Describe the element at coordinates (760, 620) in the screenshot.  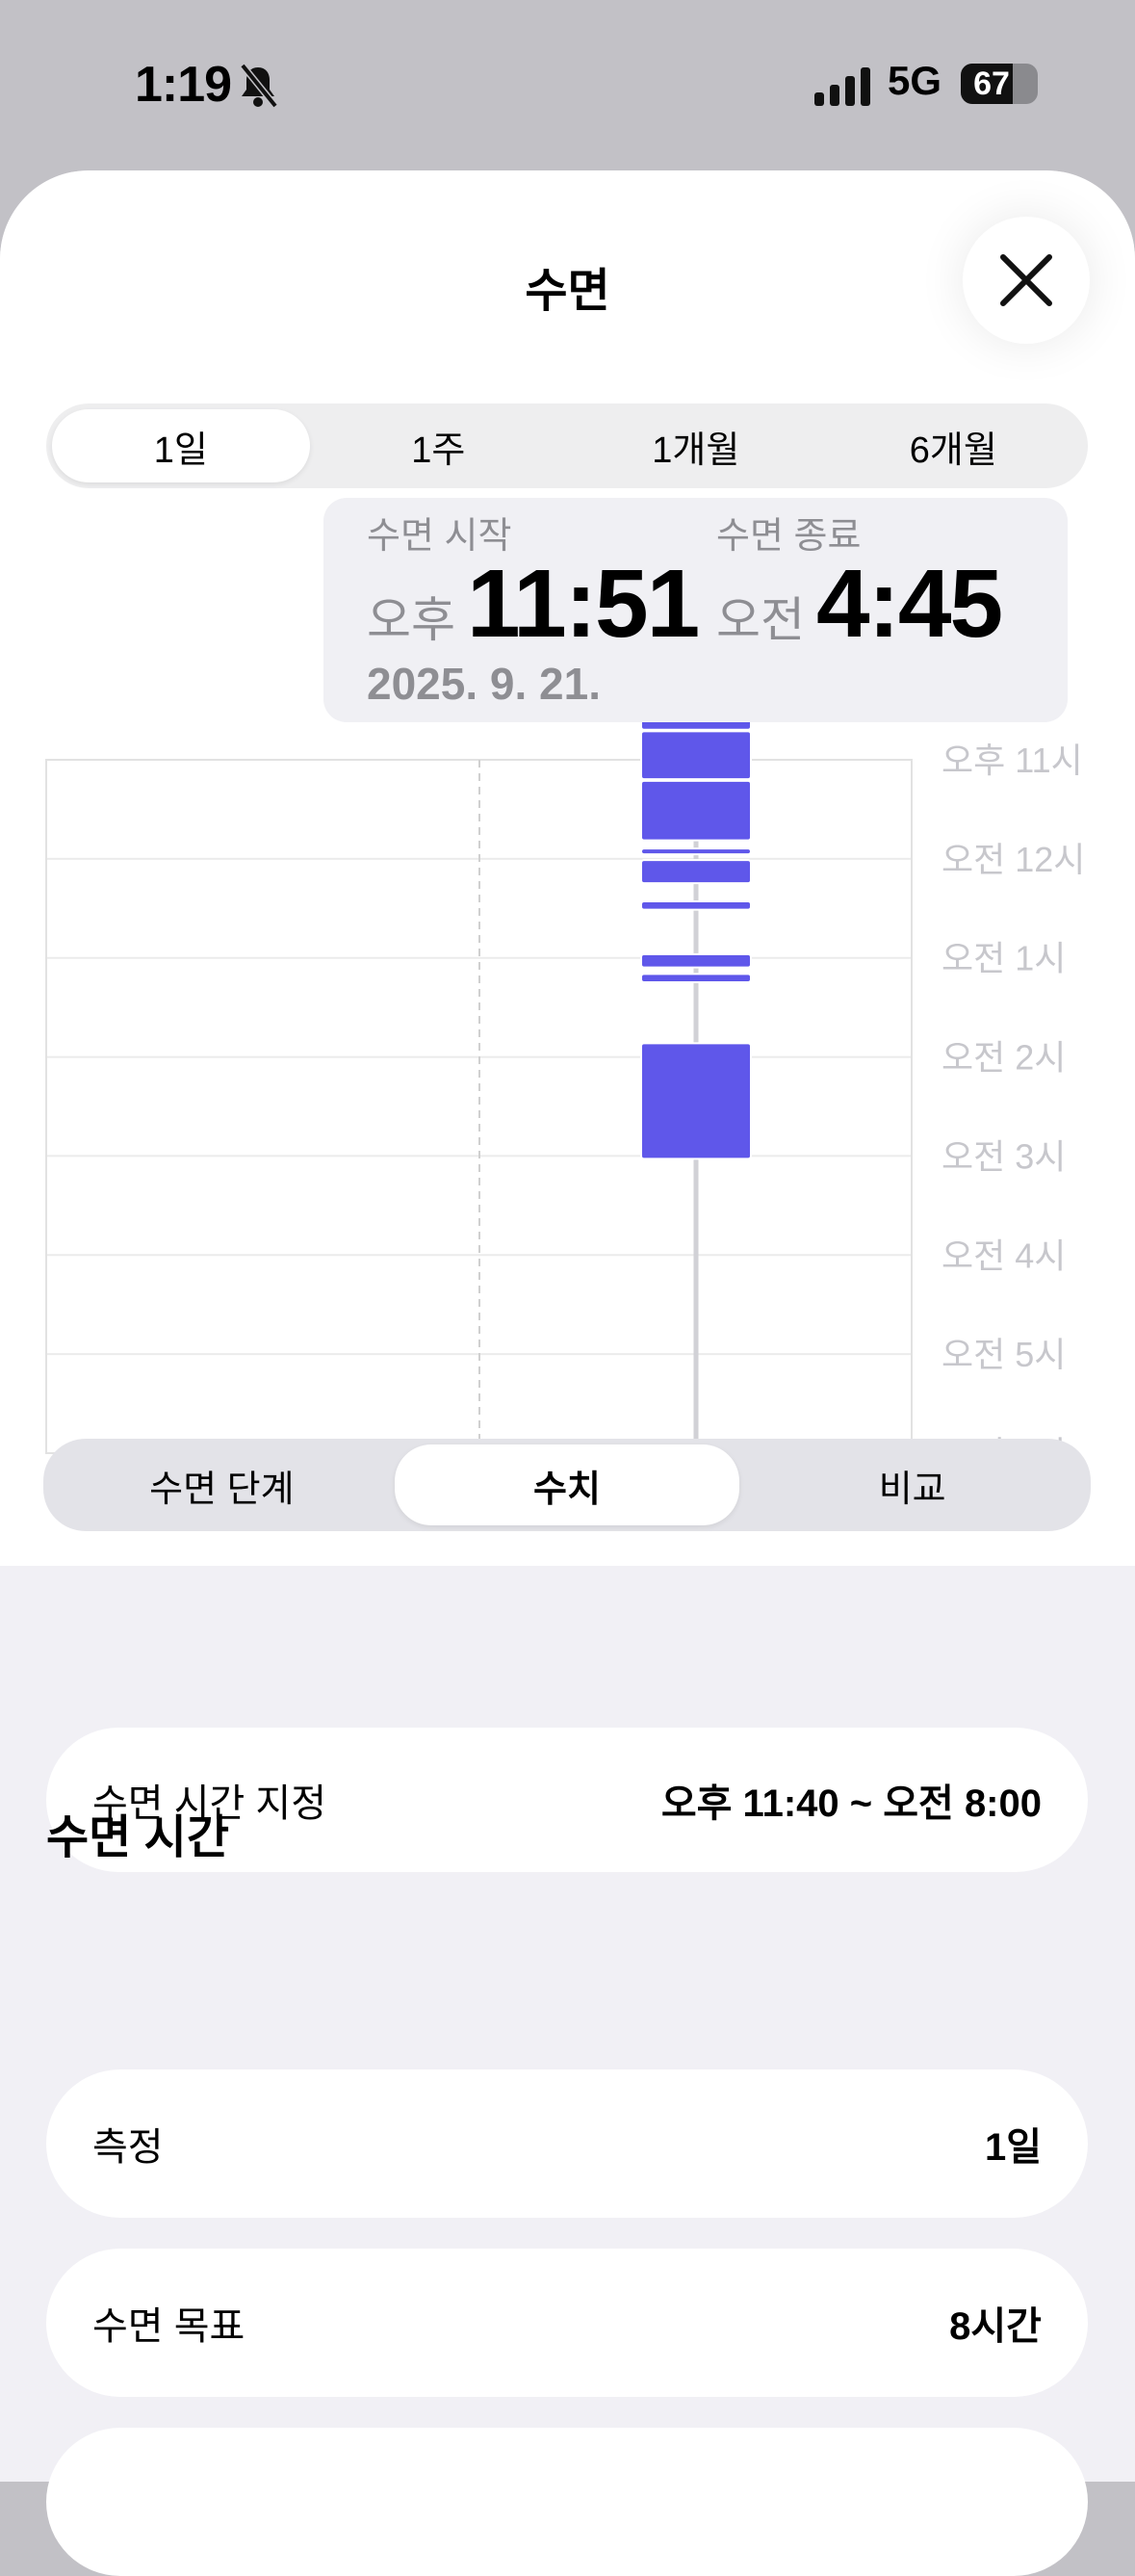
I see `end-ampm: 오전` at that location.